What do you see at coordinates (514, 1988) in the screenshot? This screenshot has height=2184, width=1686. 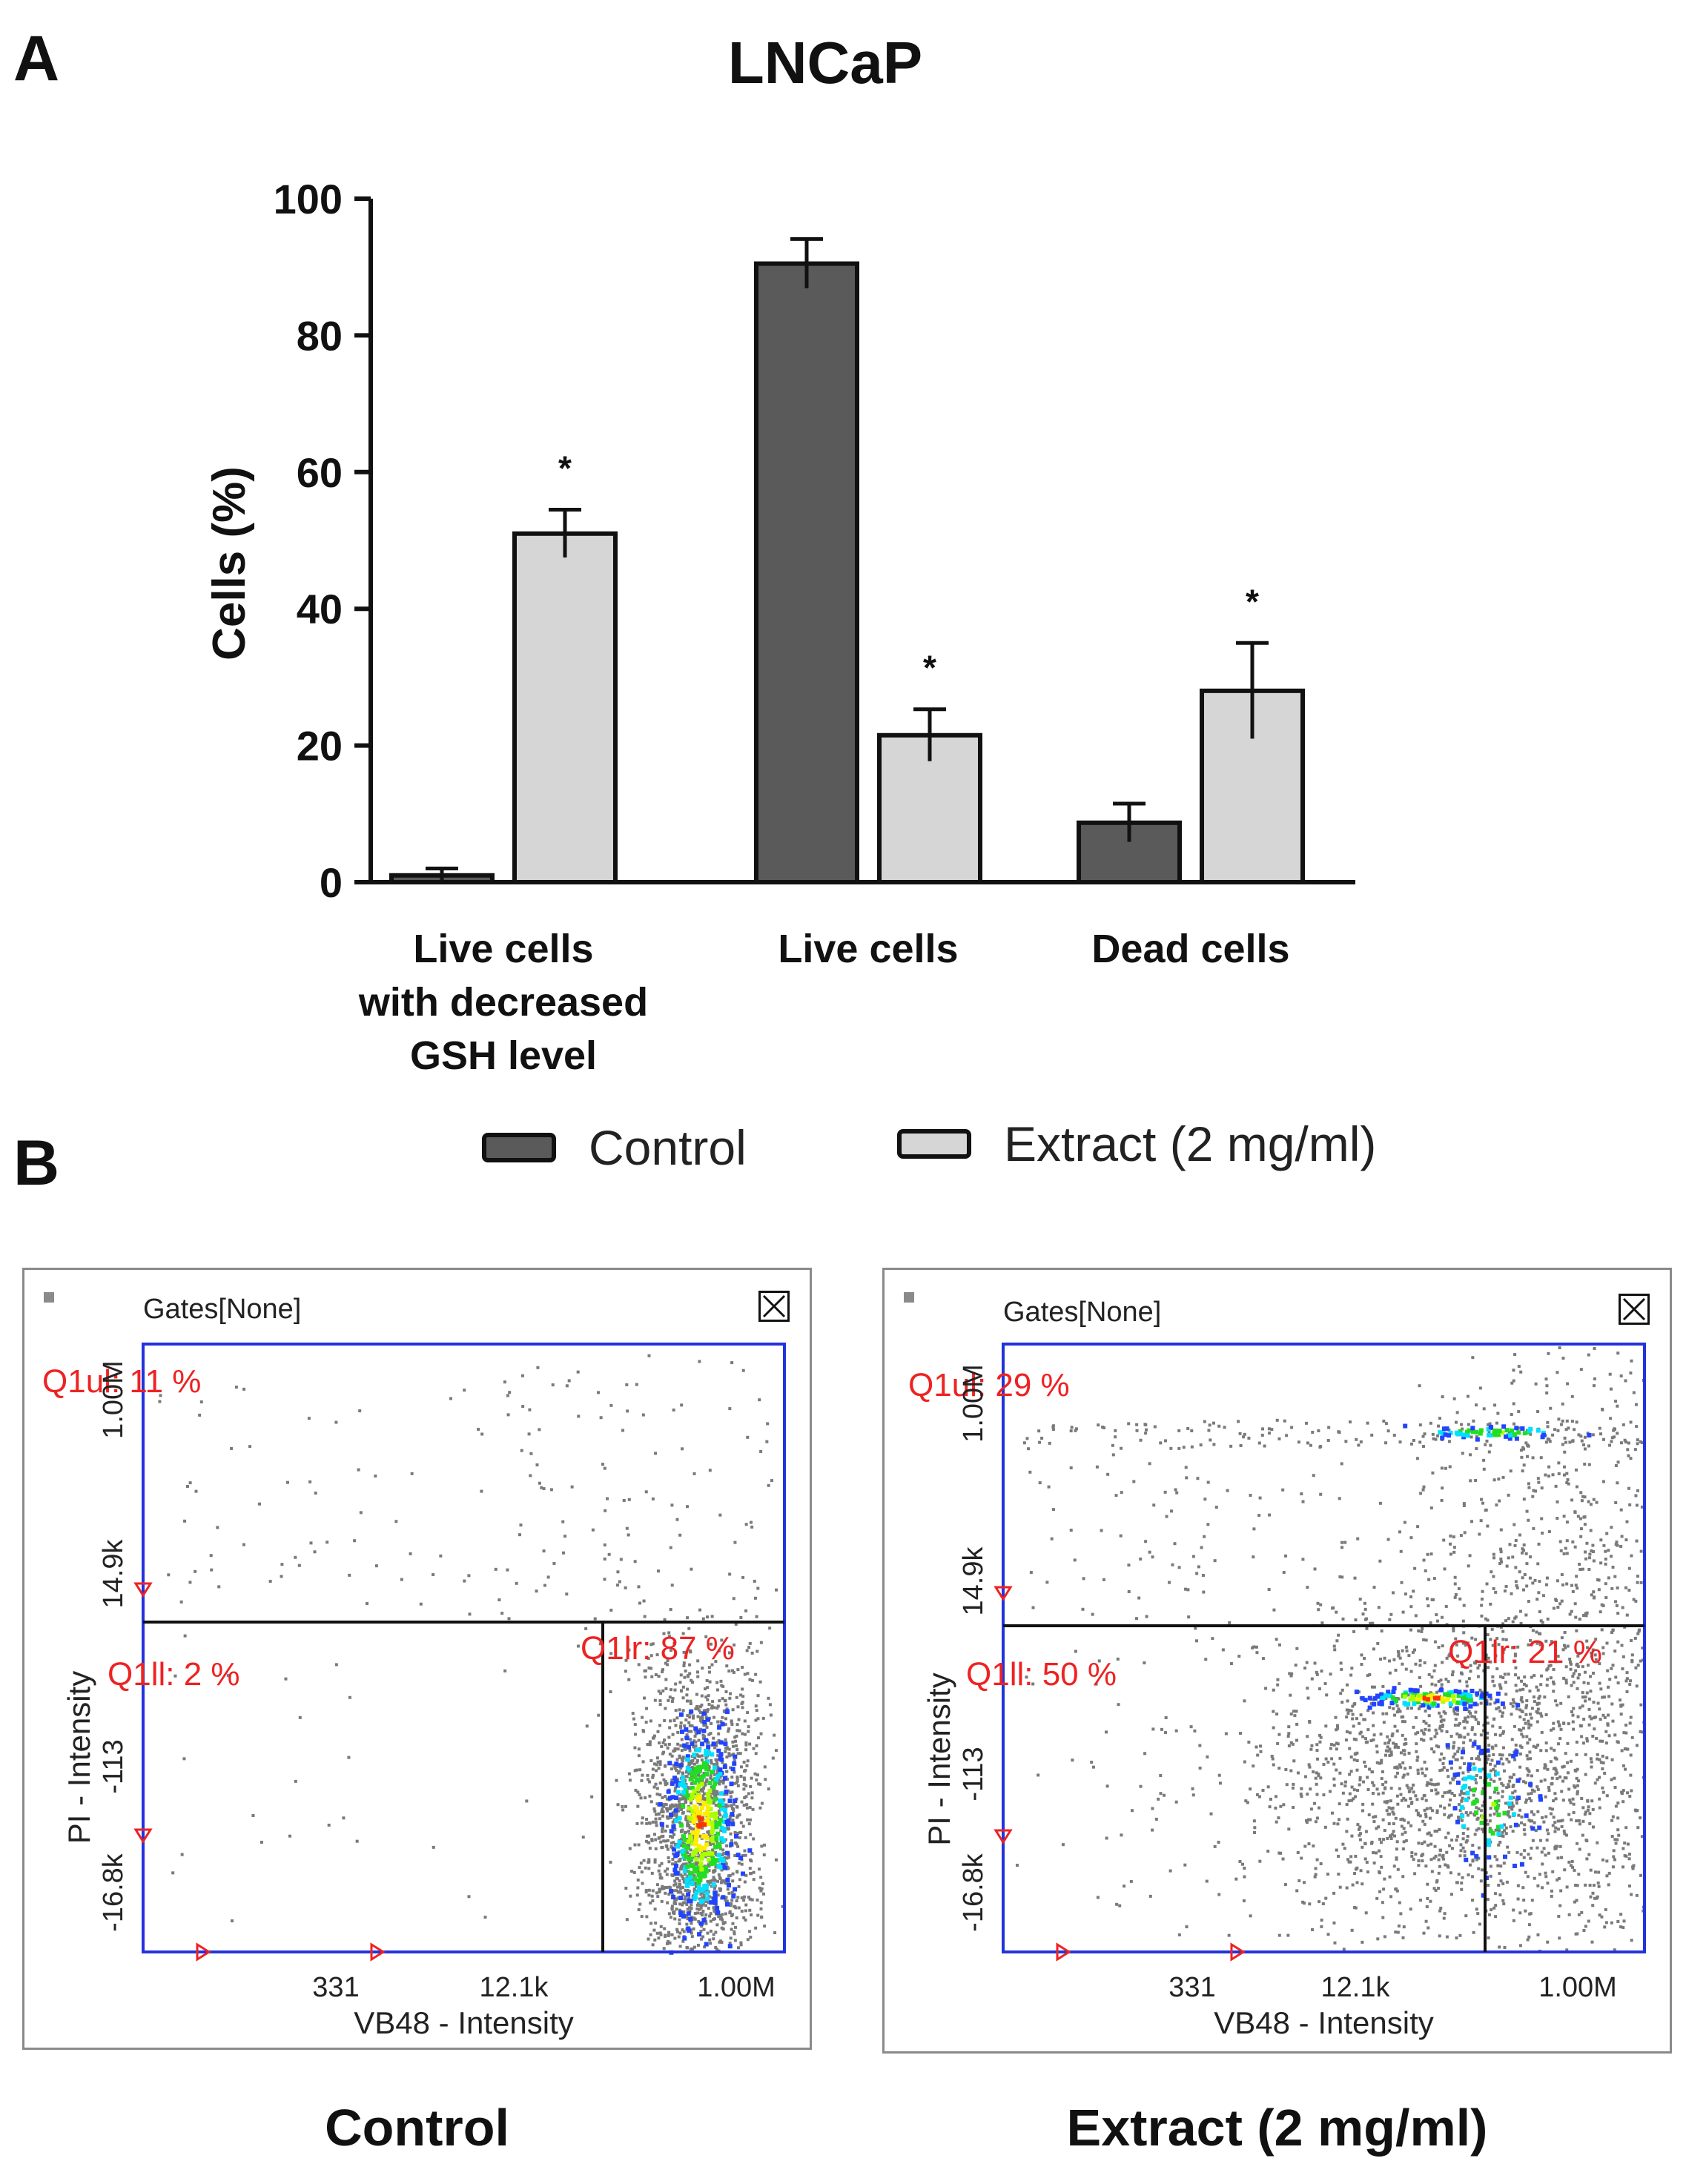 I see `x-tick-label: 12.1k` at bounding box center [514, 1988].